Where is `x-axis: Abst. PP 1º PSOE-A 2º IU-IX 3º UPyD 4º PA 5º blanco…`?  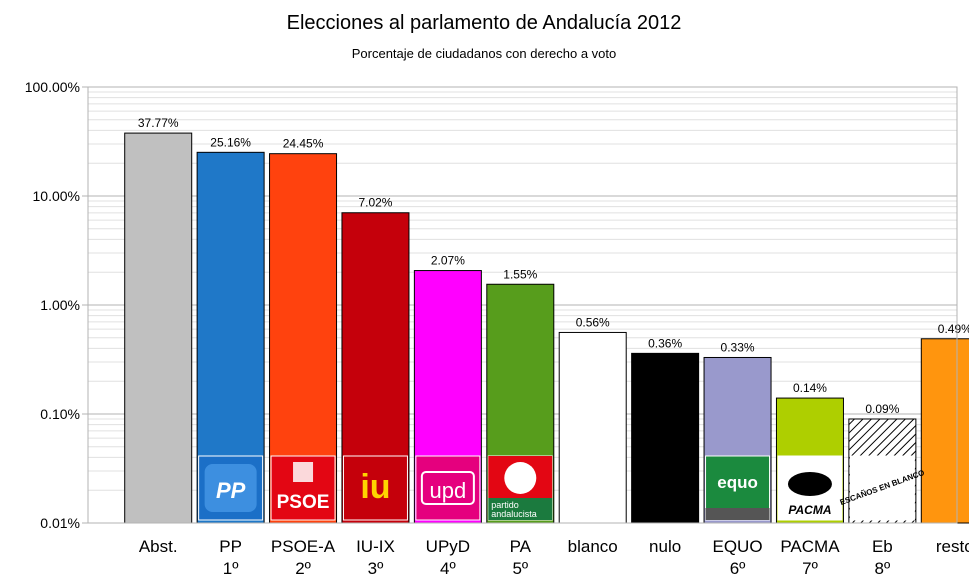 x-axis: Abst. PP 1º PSOE-A 2º IU-IX 3º UPyD 4º PA 5º blanco… is located at coordinates (554, 557).